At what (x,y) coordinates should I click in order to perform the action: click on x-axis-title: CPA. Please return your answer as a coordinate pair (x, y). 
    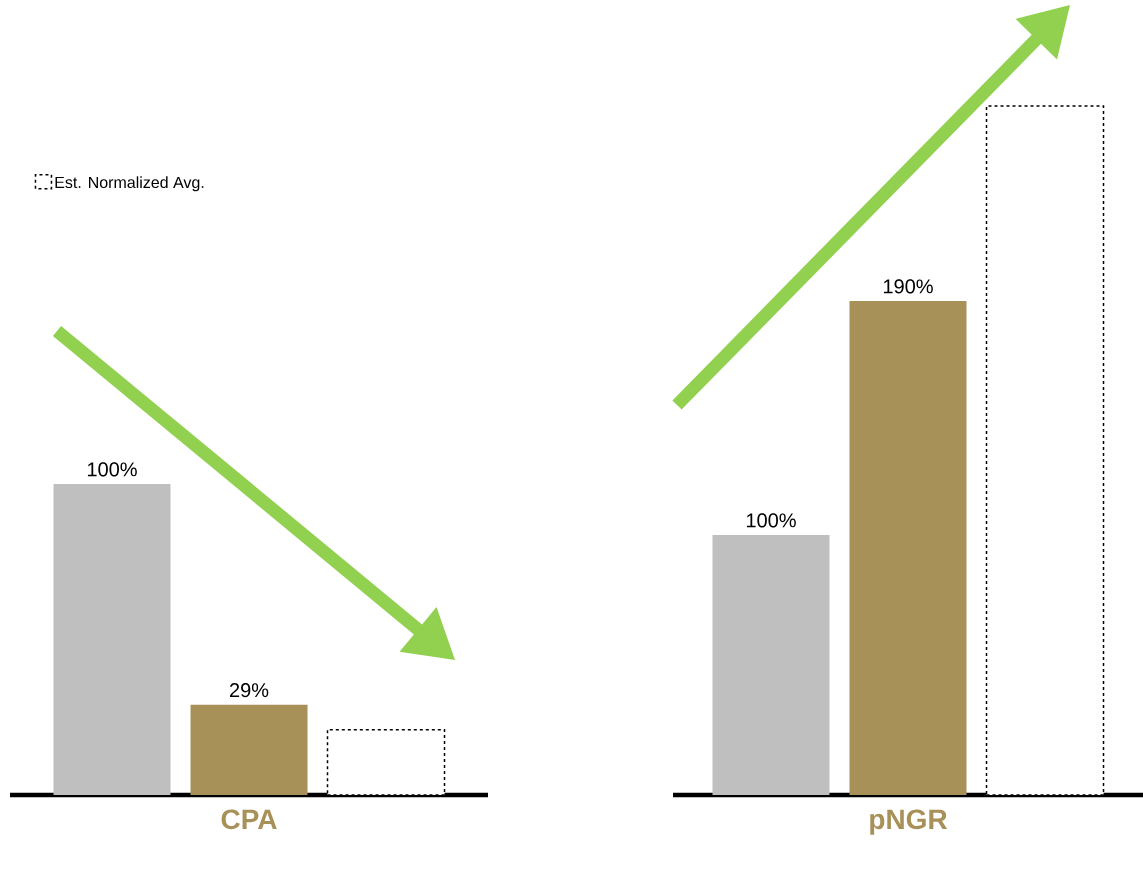
    Looking at the image, I should click on (249, 819).